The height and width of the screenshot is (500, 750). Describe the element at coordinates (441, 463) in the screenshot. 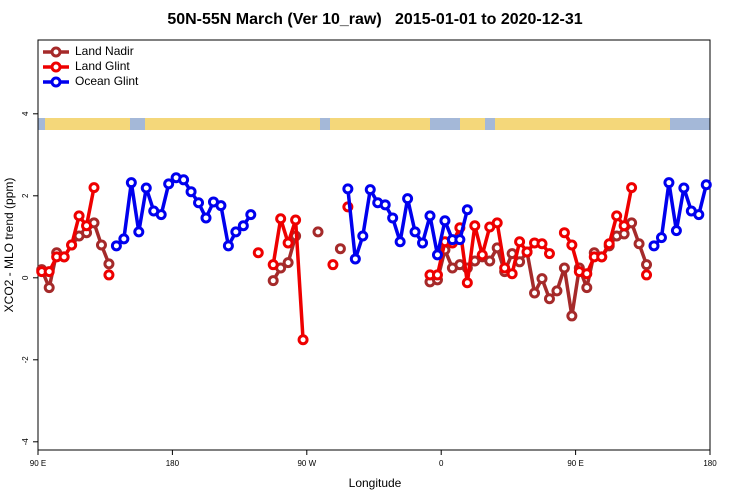

I see `x-tick-label: 0` at that location.